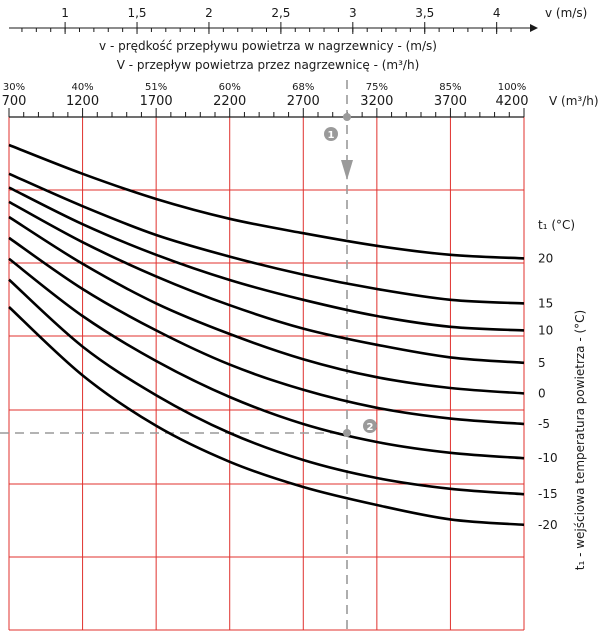  What do you see at coordinates (136, 13) in the screenshot?
I see `v-tick-label: 1,5` at bounding box center [136, 13].